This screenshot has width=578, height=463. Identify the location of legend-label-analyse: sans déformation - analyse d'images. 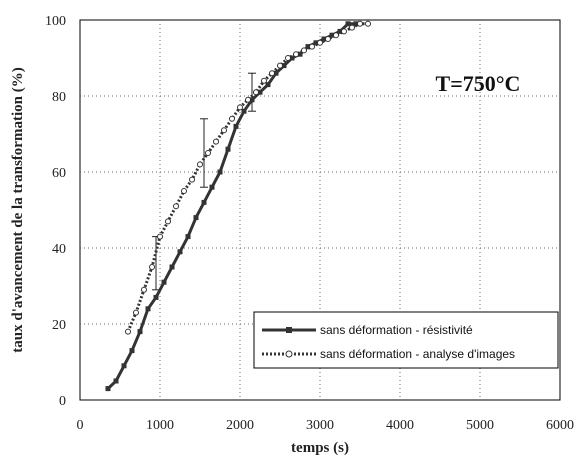
(417, 354).